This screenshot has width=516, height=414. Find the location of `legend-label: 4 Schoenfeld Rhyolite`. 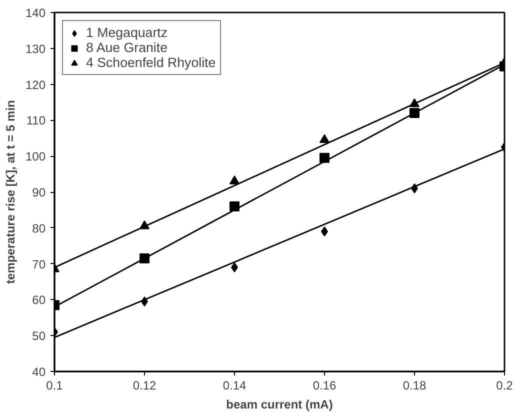

legend-label: 4 Schoenfeld Rhyolite is located at coordinates (151, 62).